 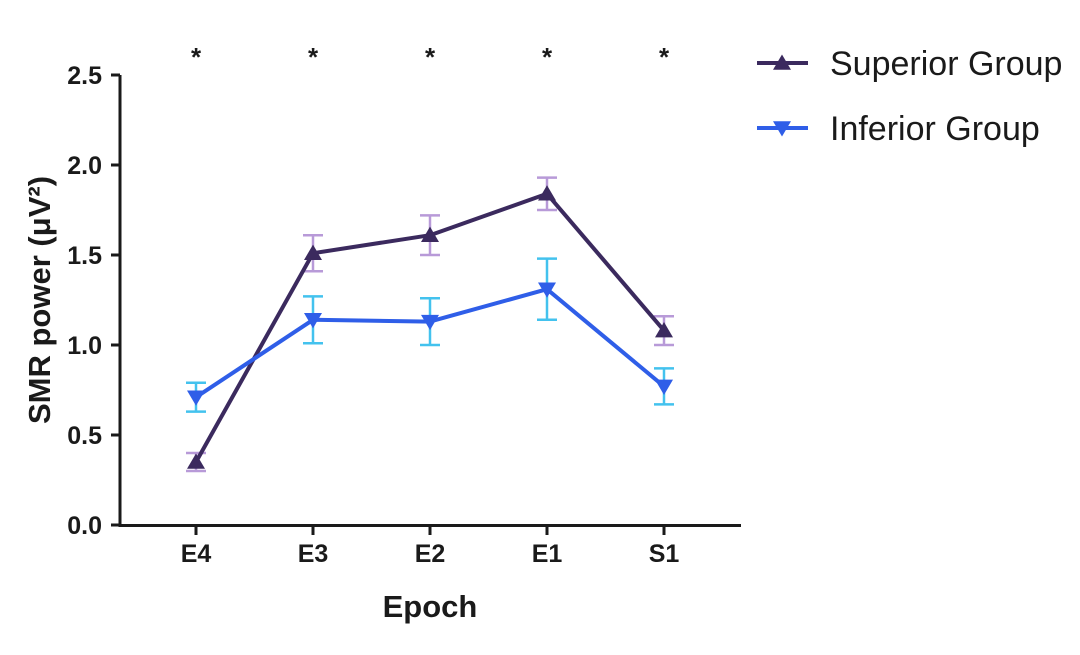 What do you see at coordinates (93, 301) in the screenshot?
I see `y-axis-ticks: 0.0 0.5 1.0 1.5 2.0 2.5` at bounding box center [93, 301].